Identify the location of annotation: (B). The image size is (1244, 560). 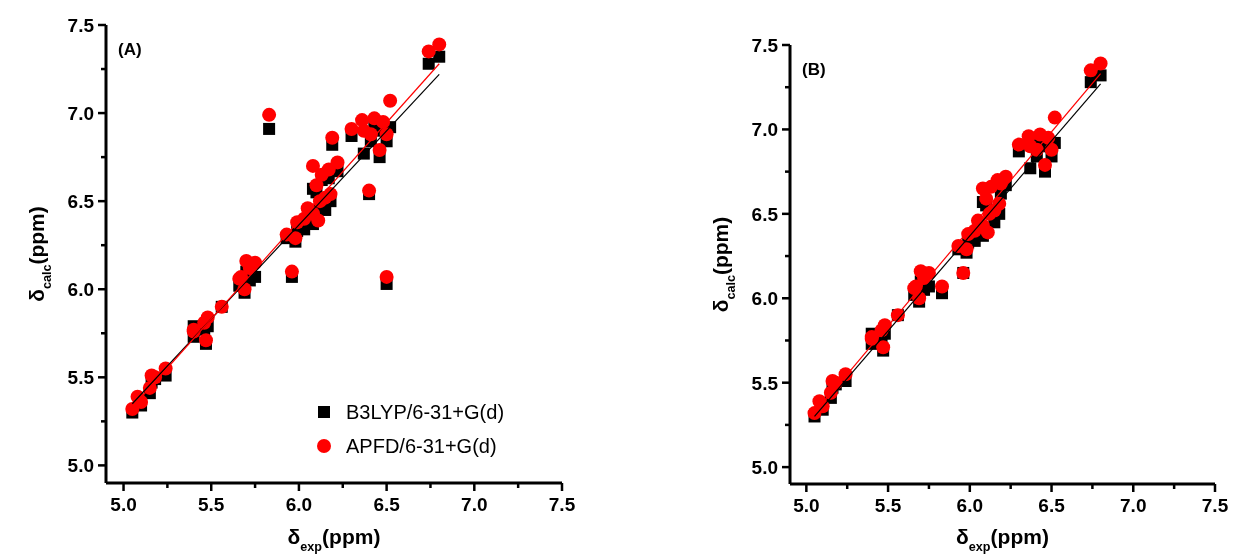
(814, 69).